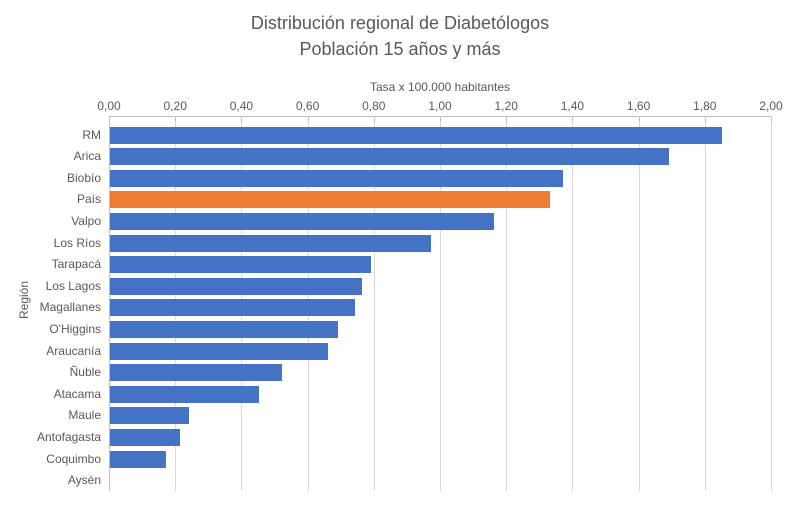 This screenshot has width=800, height=505. Describe the element at coordinates (440, 87) in the screenshot. I see `x-axis-title: Tasa x 100.000 habitantes` at that location.